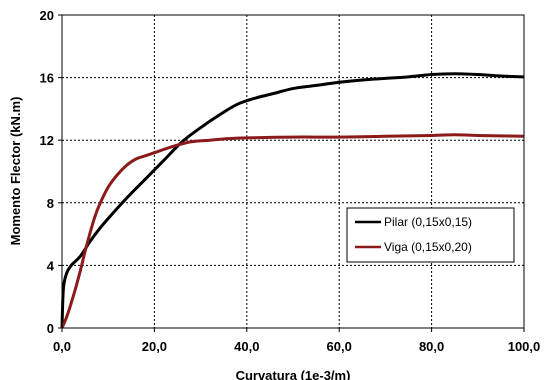 This screenshot has height=380, width=544. What do you see at coordinates (154, 346) in the screenshot?
I see `x-tick-label: 20,0` at bounding box center [154, 346].